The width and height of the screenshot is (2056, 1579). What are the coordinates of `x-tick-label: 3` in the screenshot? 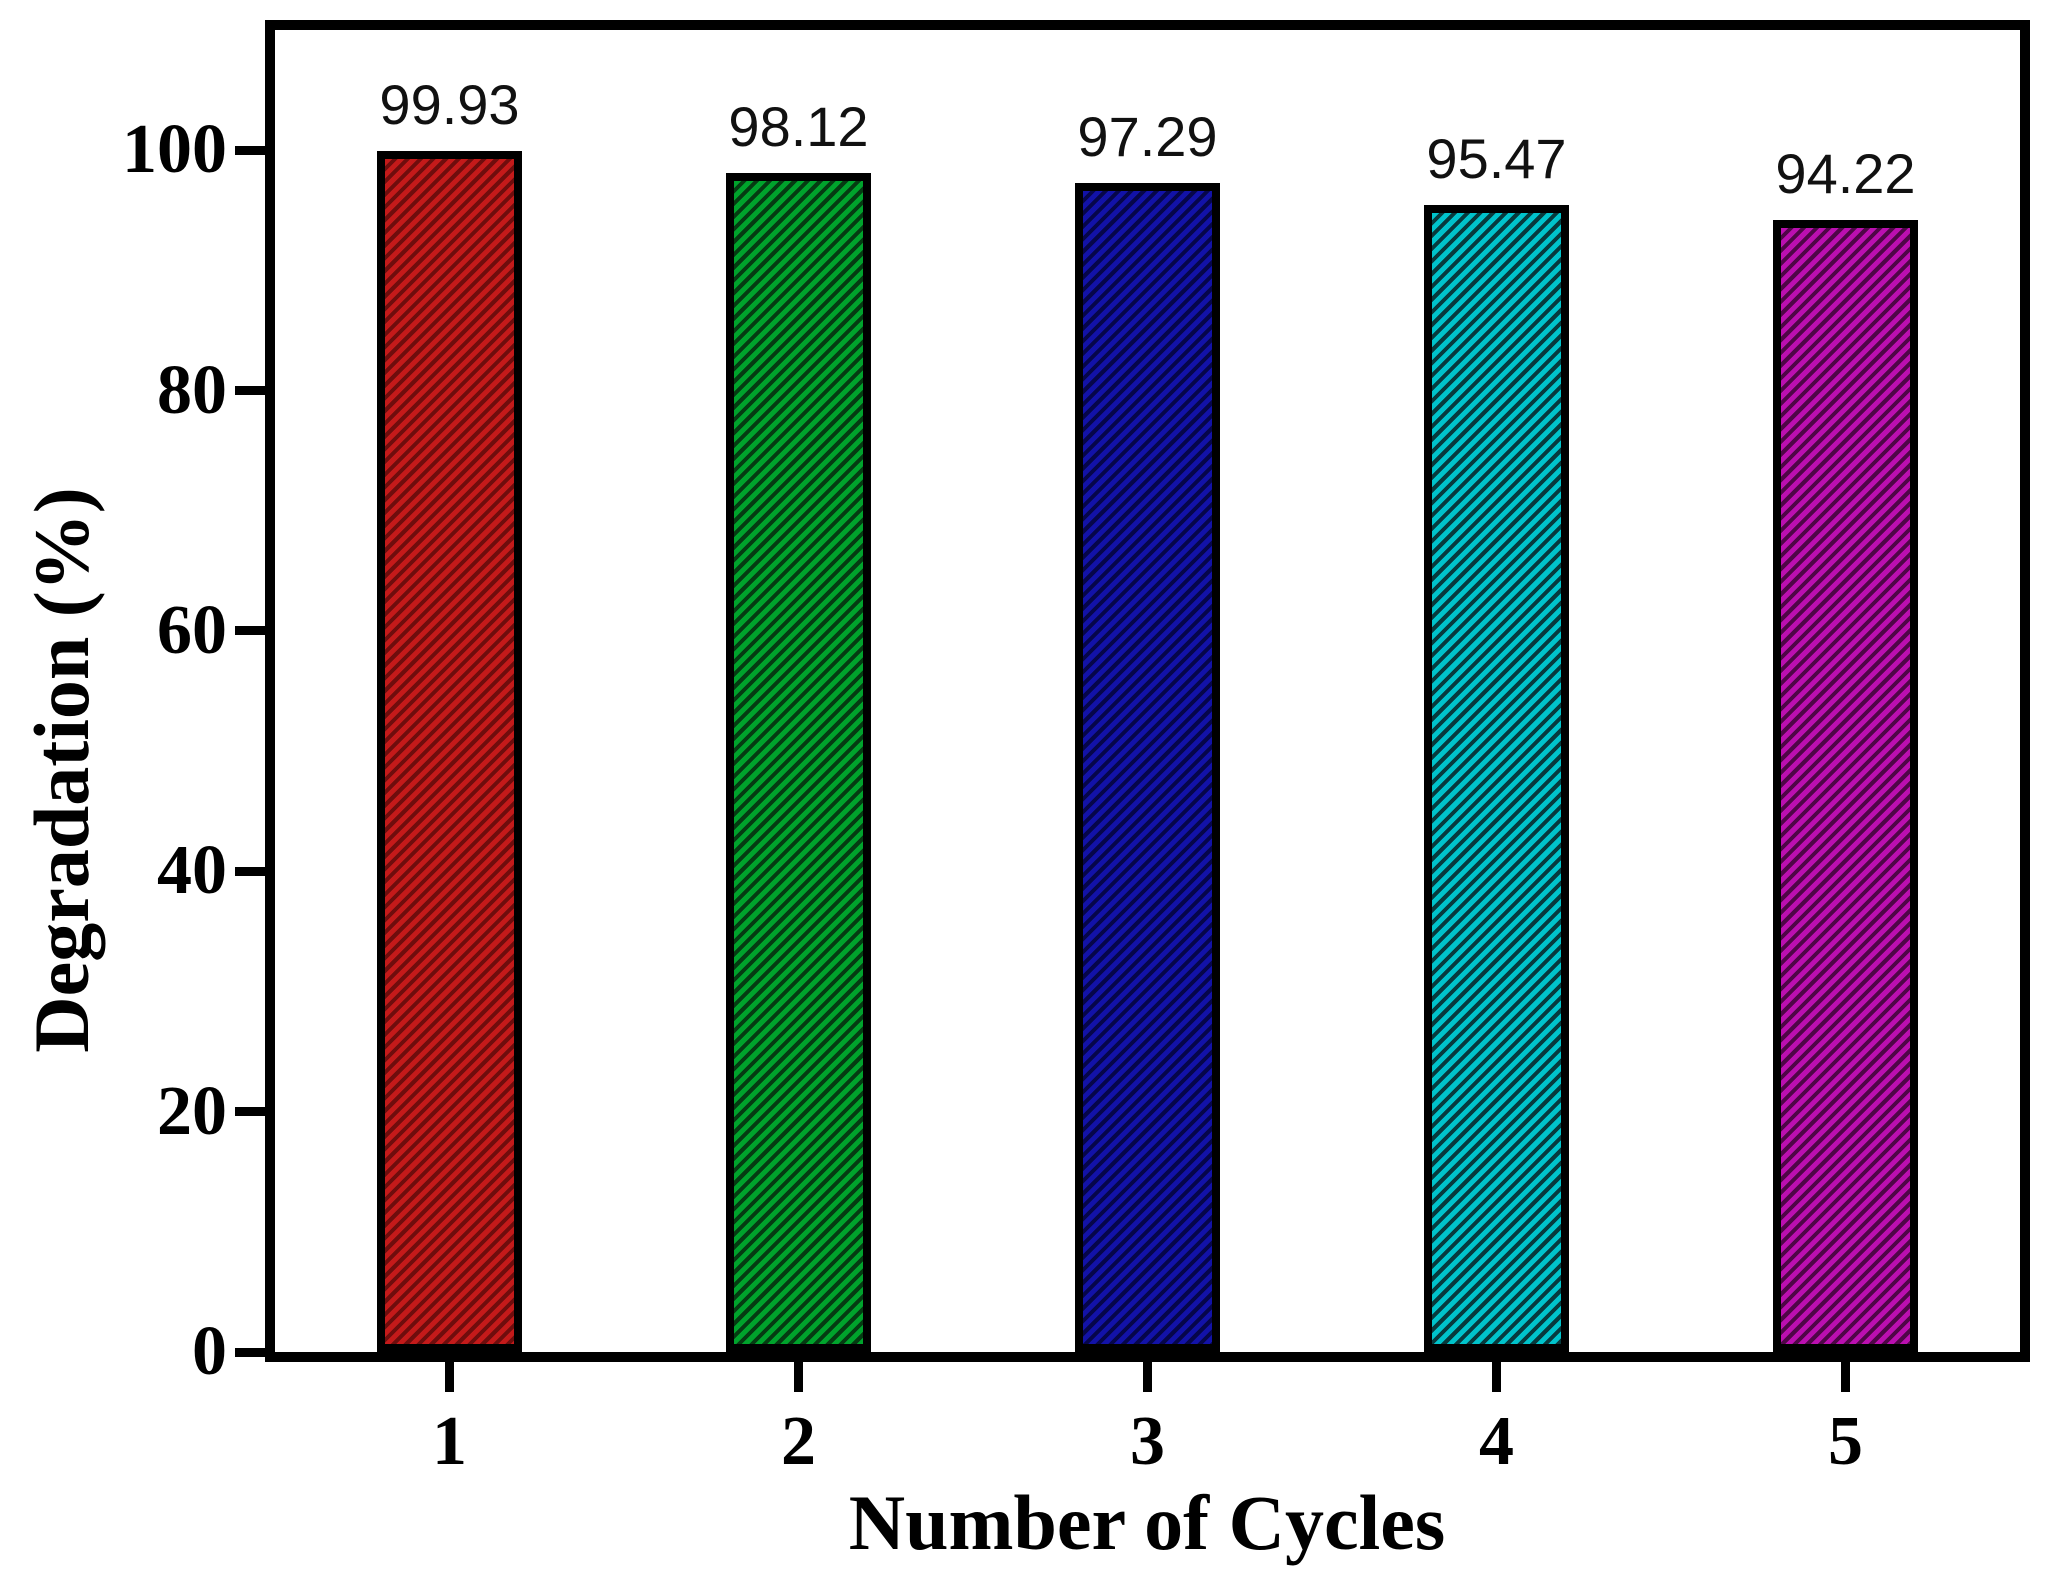 It's located at (1147, 1441).